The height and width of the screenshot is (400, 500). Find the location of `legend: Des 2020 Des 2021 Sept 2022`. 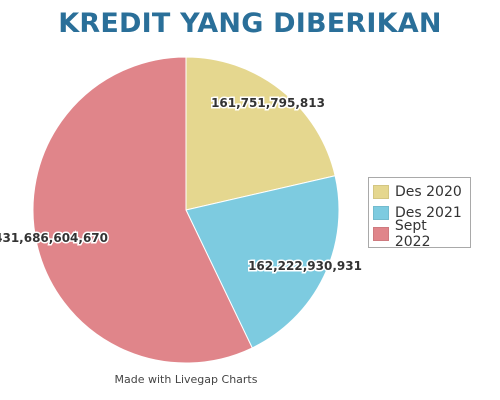

legend: Des 2020 Des 2021 Sept 2022 is located at coordinates (419, 213).